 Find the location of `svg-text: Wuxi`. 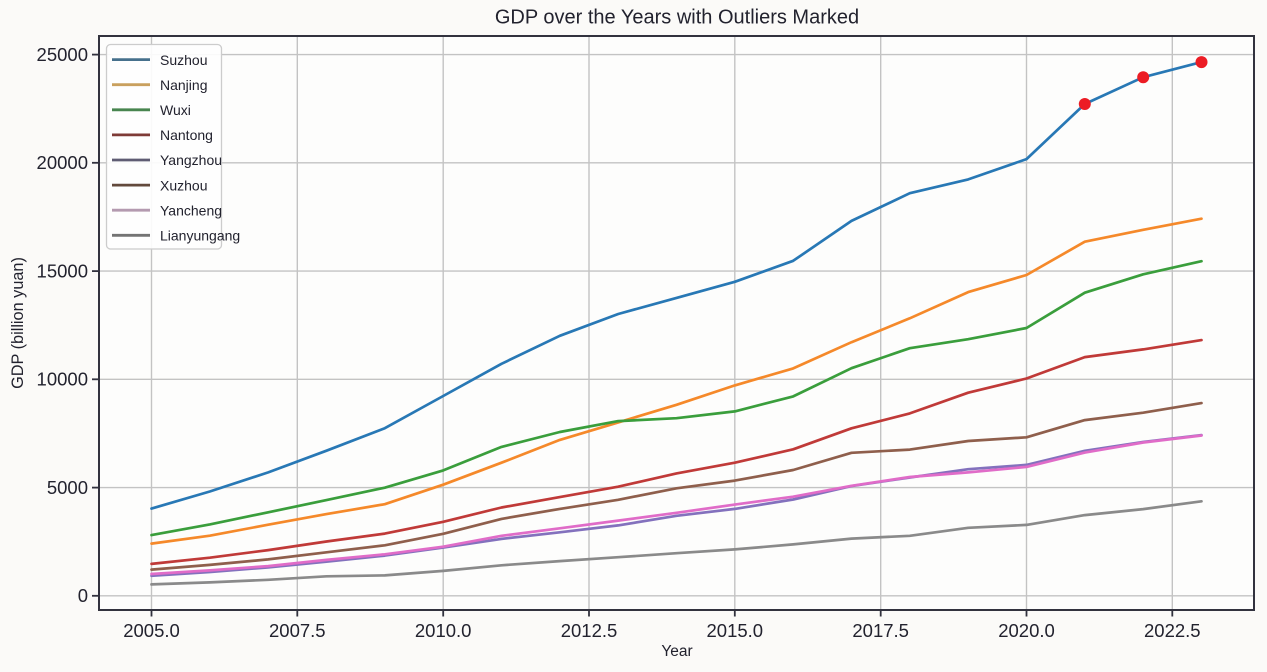

svg-text: Wuxi is located at coordinates (175, 110).